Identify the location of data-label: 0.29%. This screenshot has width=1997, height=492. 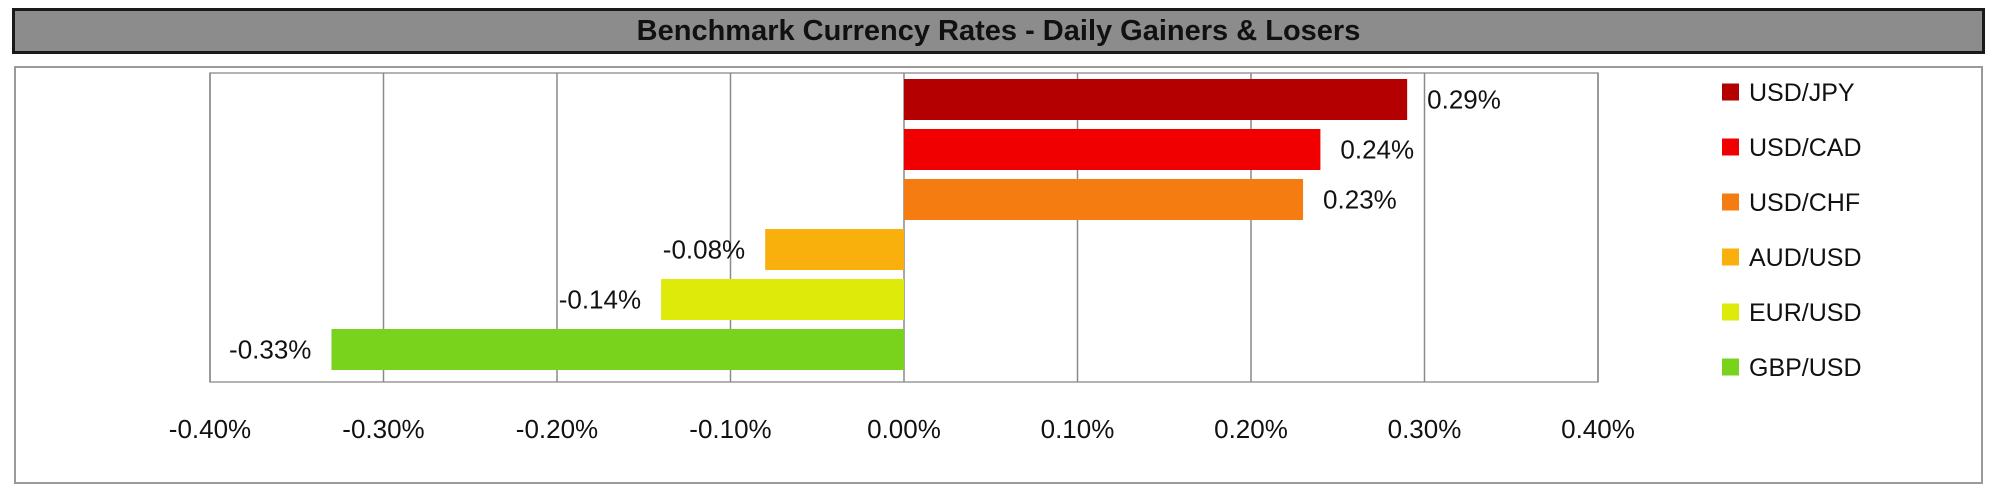
(1464, 100).